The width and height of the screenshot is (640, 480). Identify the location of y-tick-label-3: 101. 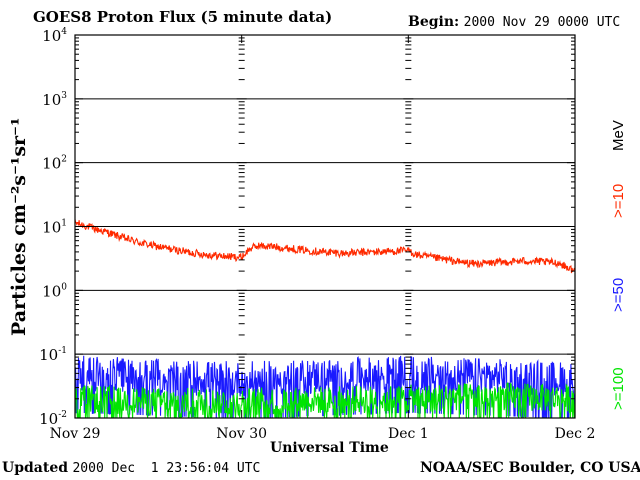
(54, 228).